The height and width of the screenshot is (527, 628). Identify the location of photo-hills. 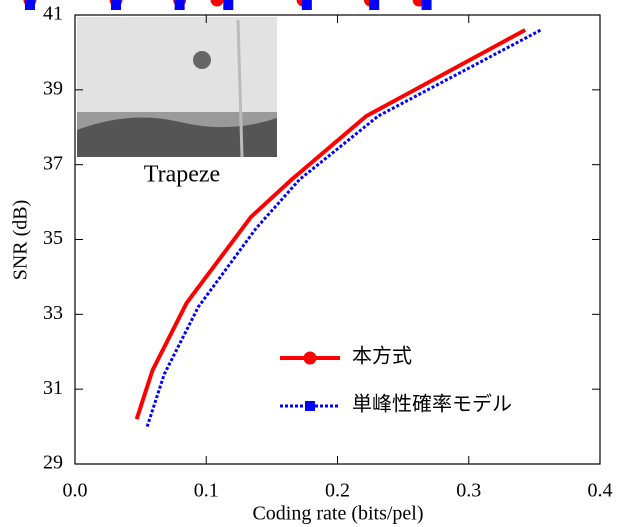
(177, 137).